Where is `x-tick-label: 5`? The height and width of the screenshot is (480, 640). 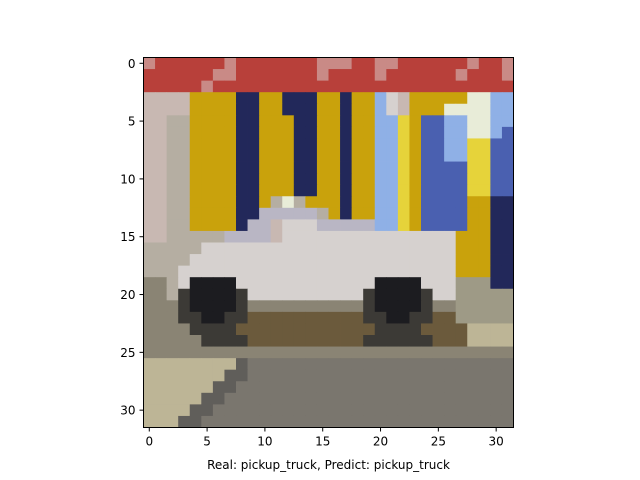
x-tick-label: 5 is located at coordinates (207, 442).